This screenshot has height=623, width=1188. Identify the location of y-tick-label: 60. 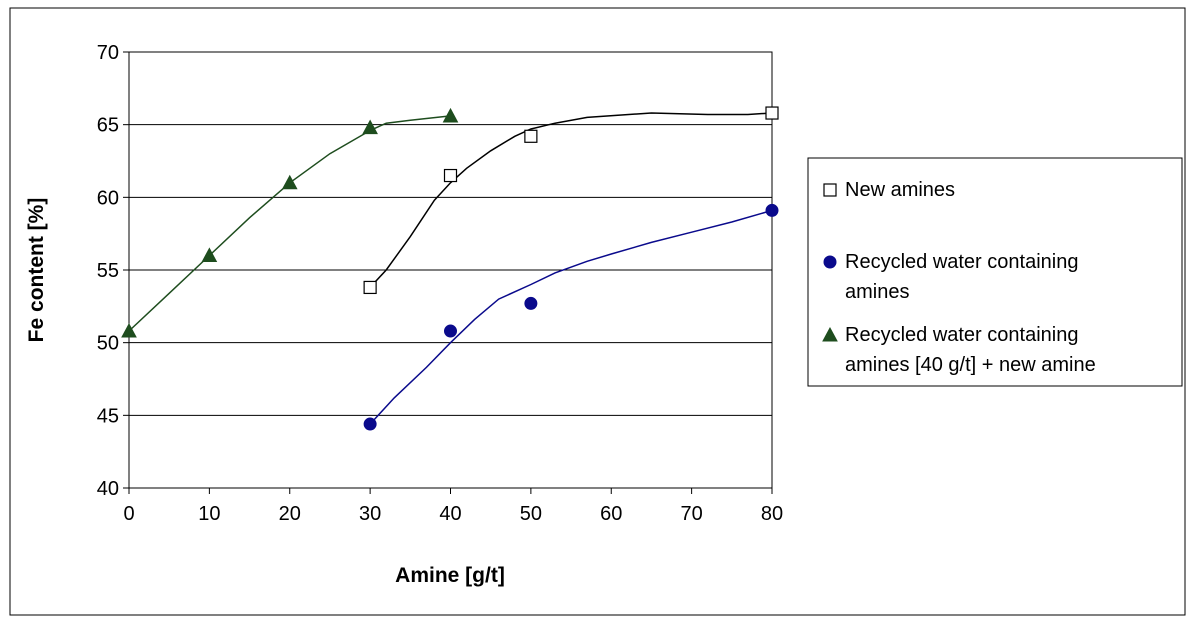
(108, 198).